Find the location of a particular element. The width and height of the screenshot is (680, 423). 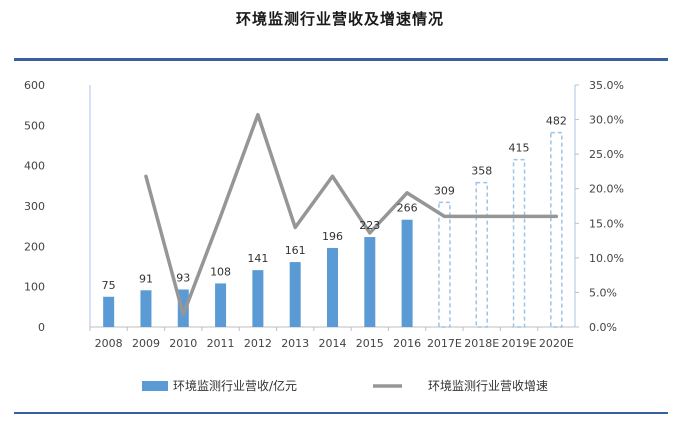

y-right-tick-label: 10.0% is located at coordinates (606, 258).